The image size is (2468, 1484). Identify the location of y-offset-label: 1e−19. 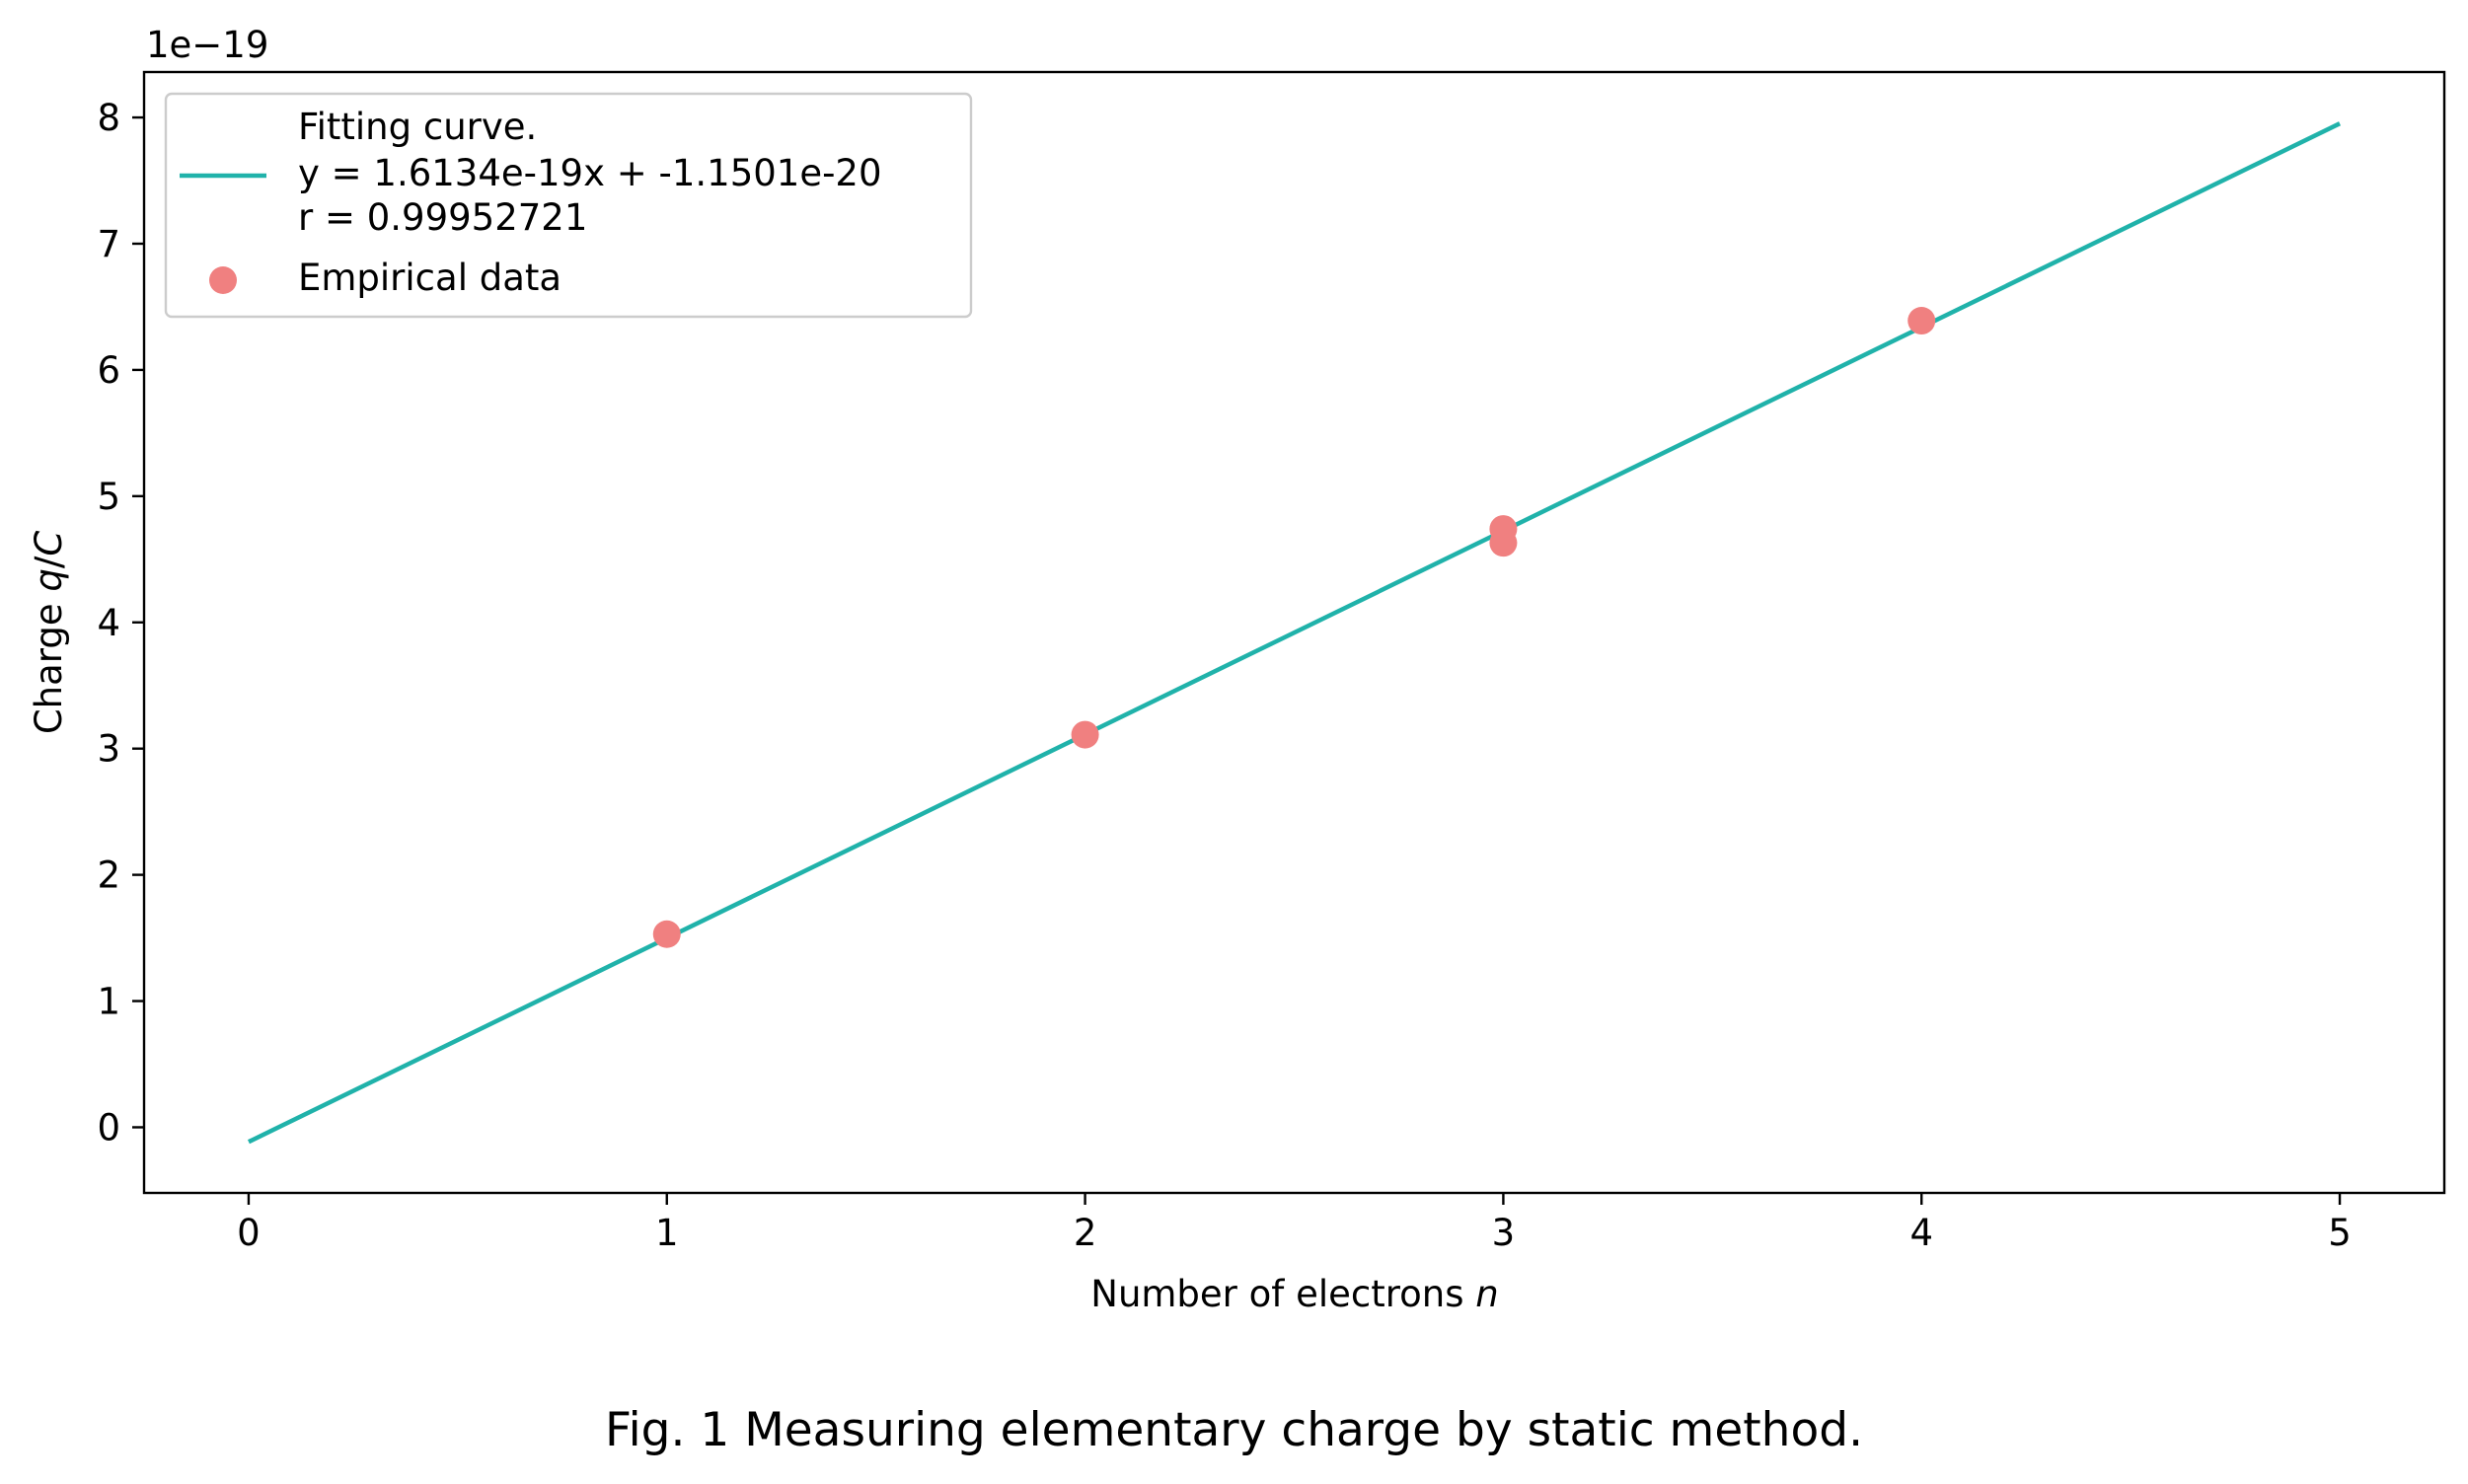
(207, 45).